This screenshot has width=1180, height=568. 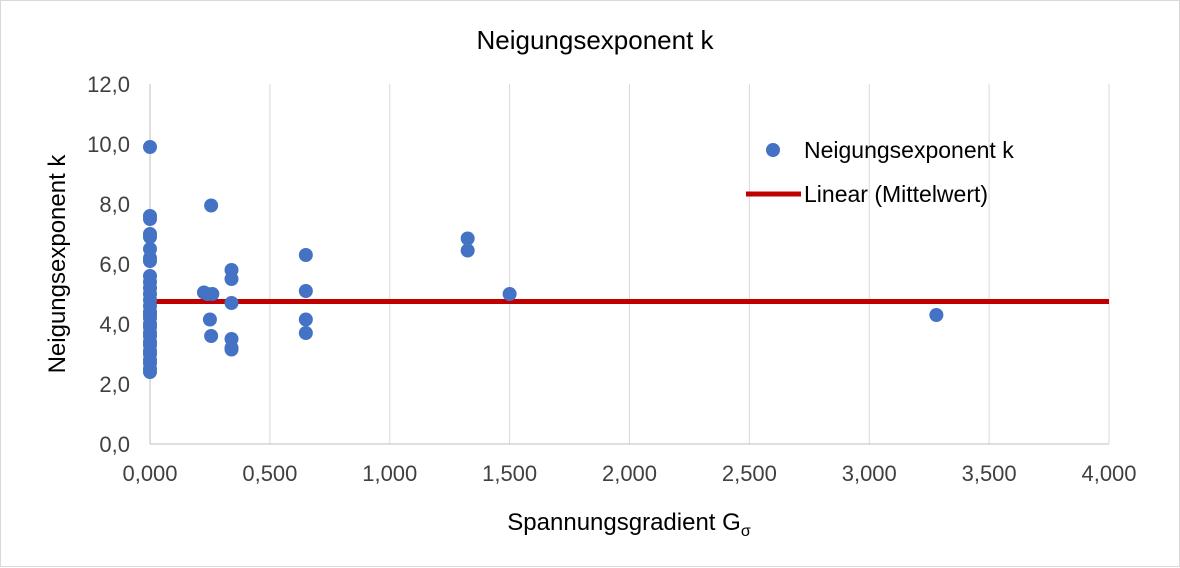 What do you see at coordinates (896, 194) in the screenshot?
I see `legend-label-line: Linear (Mittelwert)` at bounding box center [896, 194].